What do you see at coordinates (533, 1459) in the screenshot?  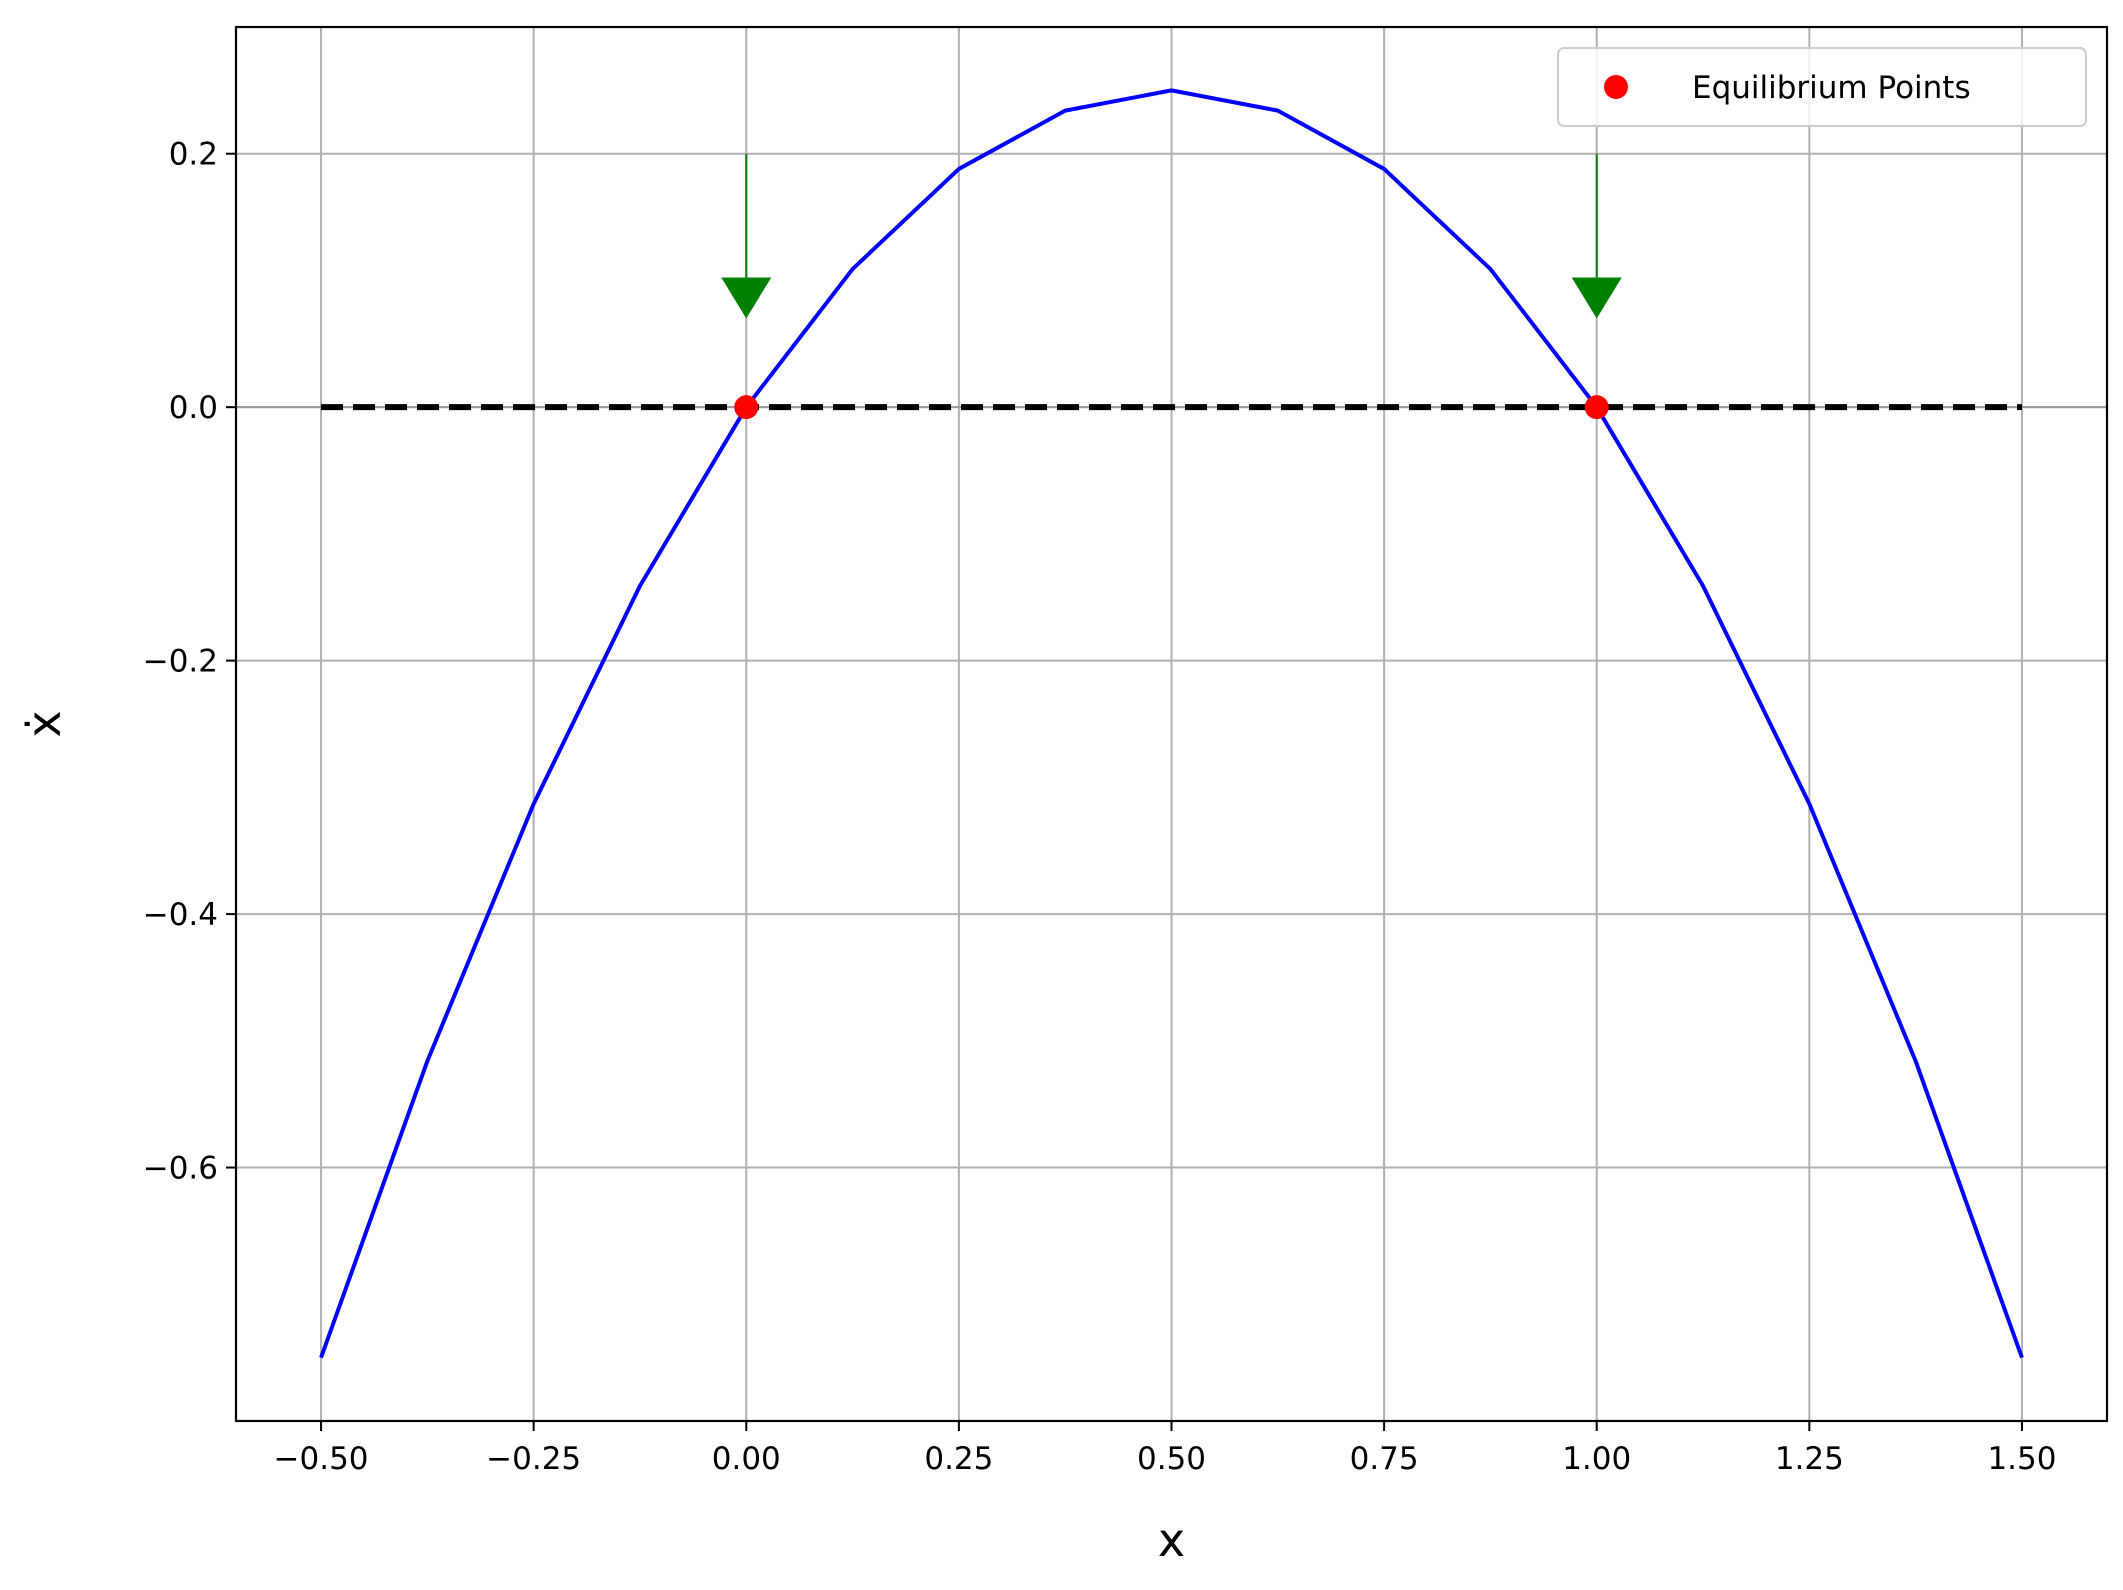 I see `x-tick-label: −0.25` at bounding box center [533, 1459].